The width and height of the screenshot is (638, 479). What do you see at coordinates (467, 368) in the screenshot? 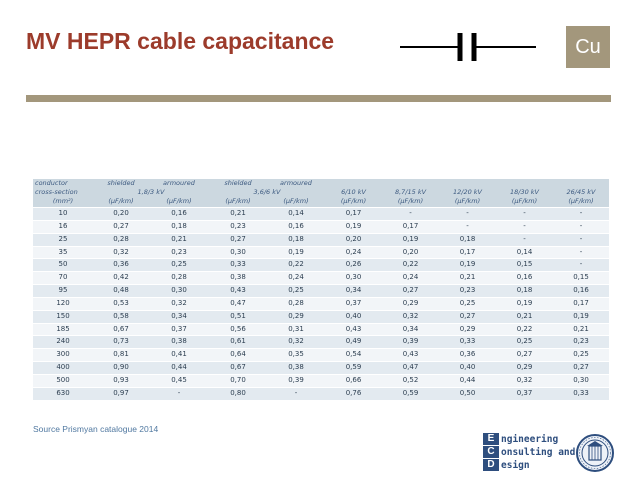
I see `capacitance-cell: 0,40` at bounding box center [467, 368].